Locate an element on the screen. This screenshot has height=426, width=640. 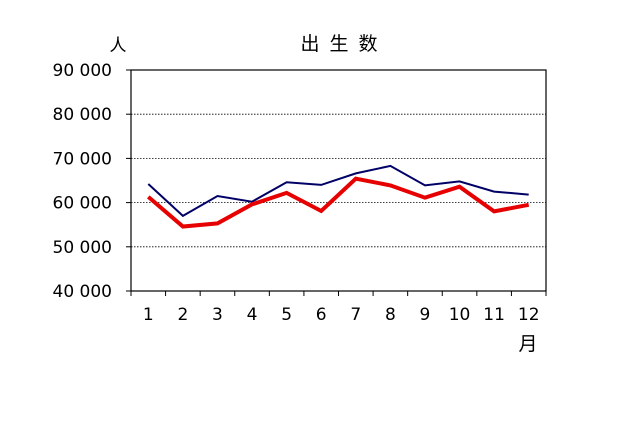
x-tick-label: 6 is located at coordinates (321, 315).